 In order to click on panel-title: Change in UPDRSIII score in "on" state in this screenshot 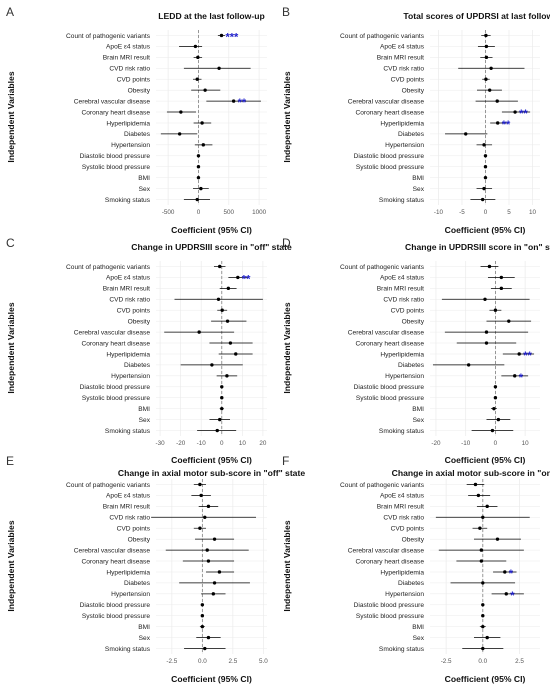, I will do `click(477, 247)`.